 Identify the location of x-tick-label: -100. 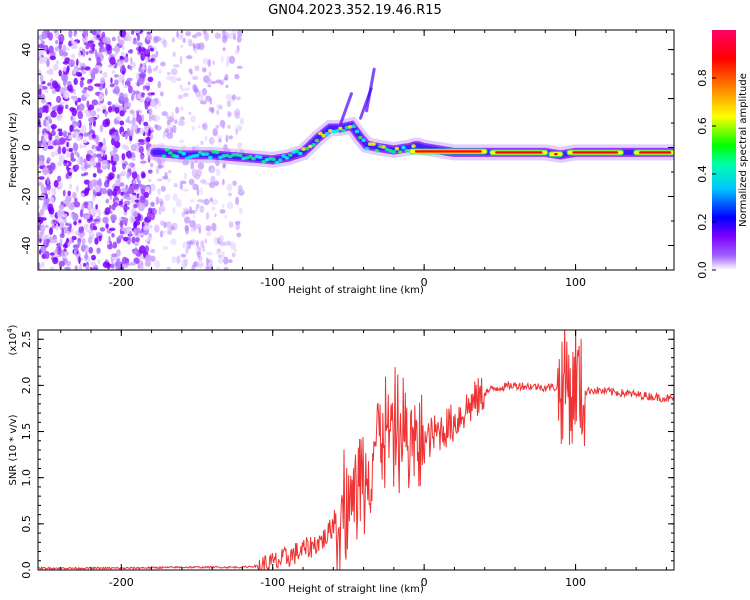
(272, 282).